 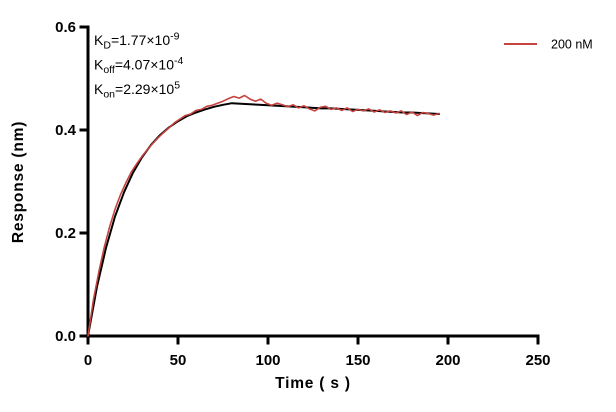 I want to click on kinetics-annotation: KD=1.77×10-9 Koff=4.07×10-4 Kon=2.29×105, so click(x=138, y=66).